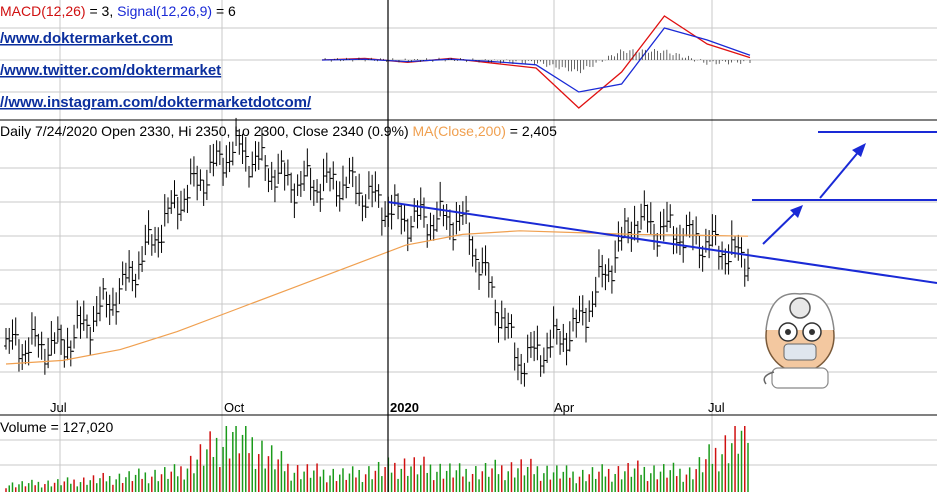  Describe the element at coordinates (86, 38) in the screenshot. I see `link-website: /www.doktermarket.com` at that location.